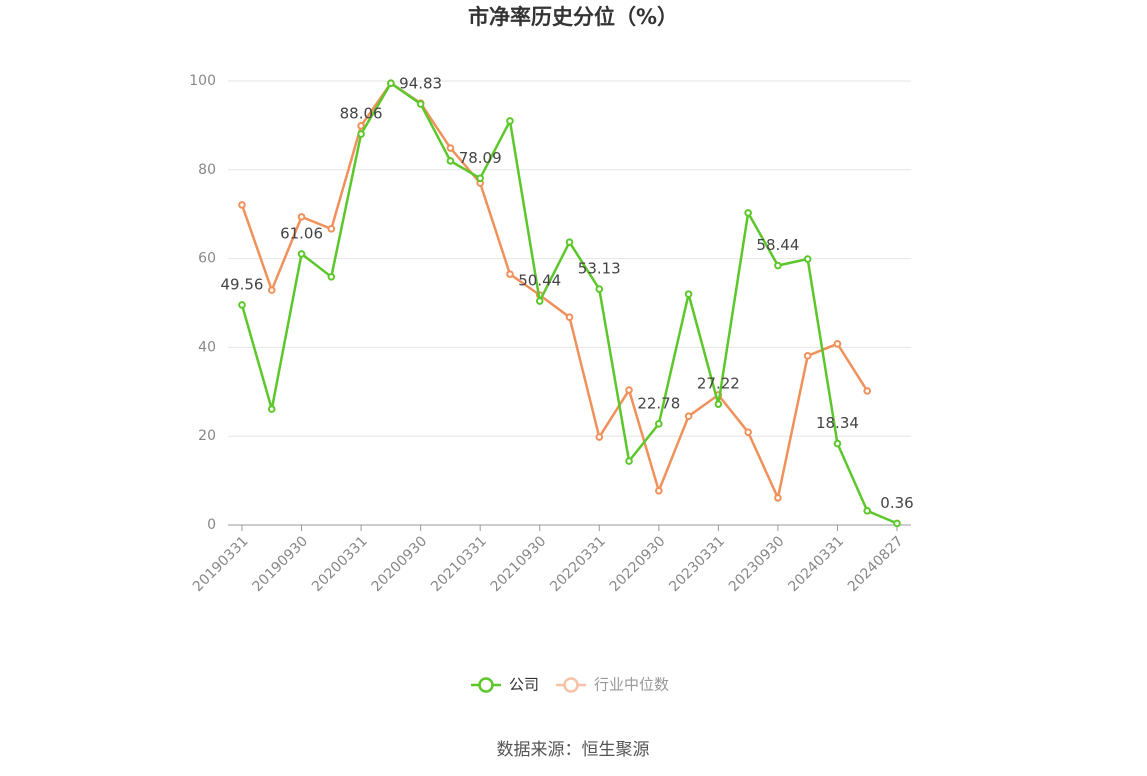 This screenshot has height=776, width=1147. What do you see at coordinates (202, 81) in the screenshot?
I see `y-tick-label: 100` at bounding box center [202, 81].